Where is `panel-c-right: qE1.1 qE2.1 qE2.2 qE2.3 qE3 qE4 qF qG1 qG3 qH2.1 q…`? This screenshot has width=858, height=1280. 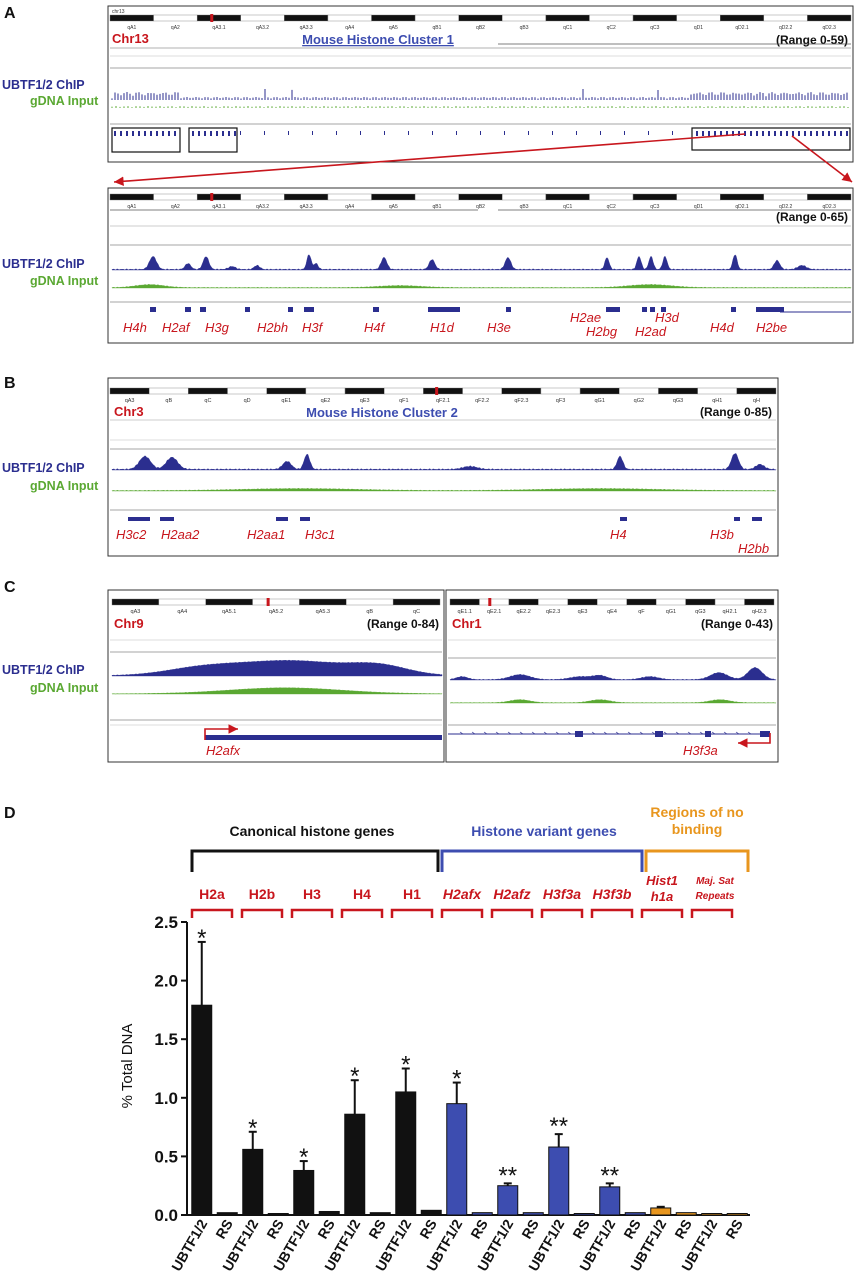 panel-c-right: qE1.1 qE2.1 qE2.2 qE2.3 qE3 qE4 qF qG1 qG3 qH2.1 q… is located at coordinates (612, 676).